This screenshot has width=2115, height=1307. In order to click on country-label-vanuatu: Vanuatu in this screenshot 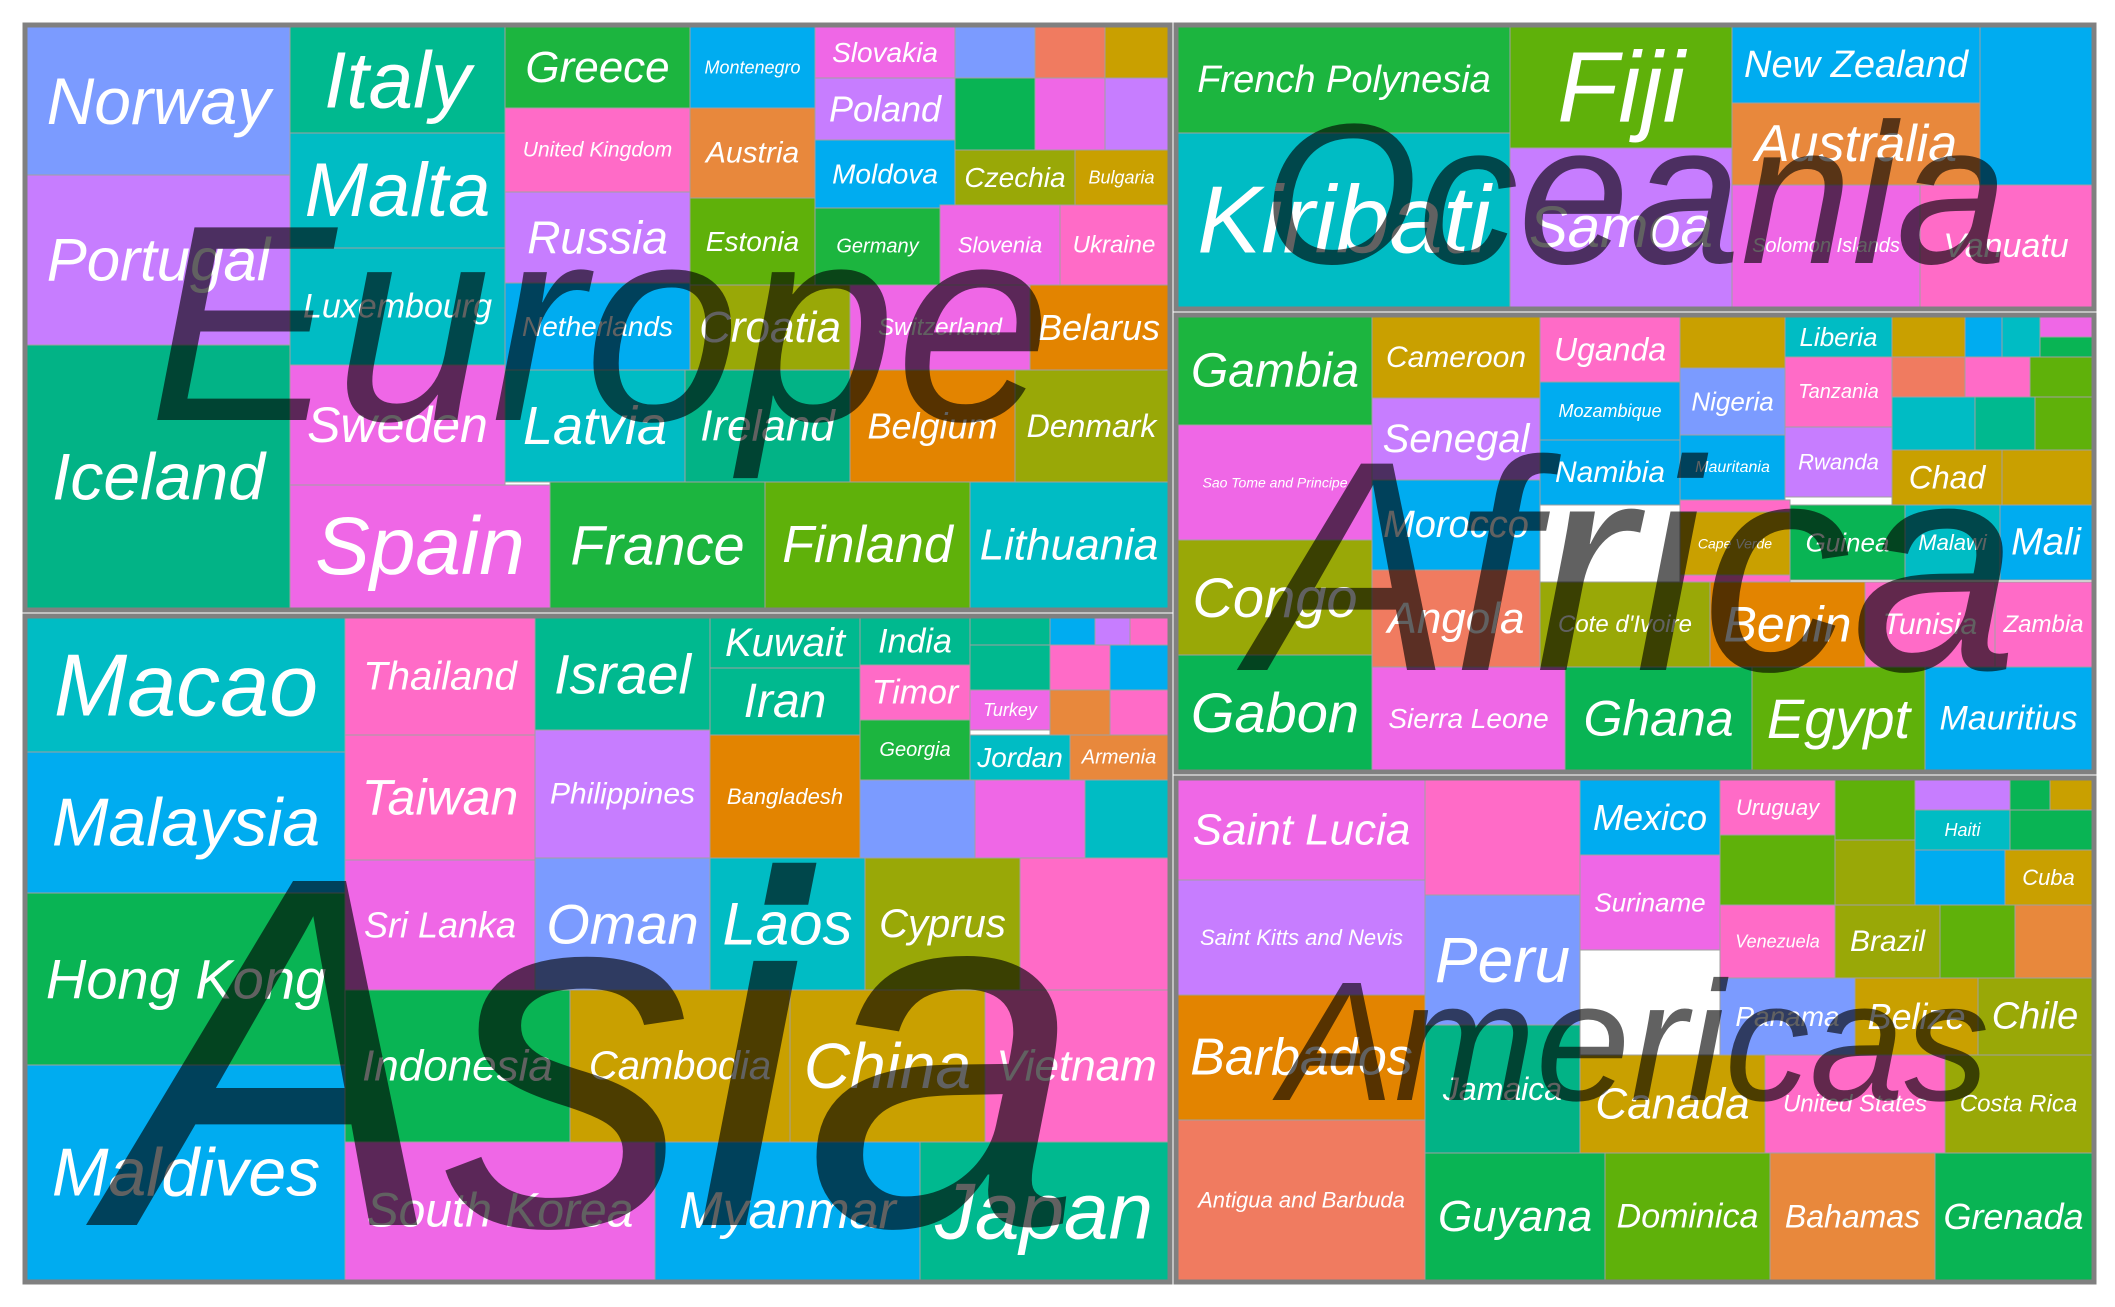, I will do `click(2005, 246)`.